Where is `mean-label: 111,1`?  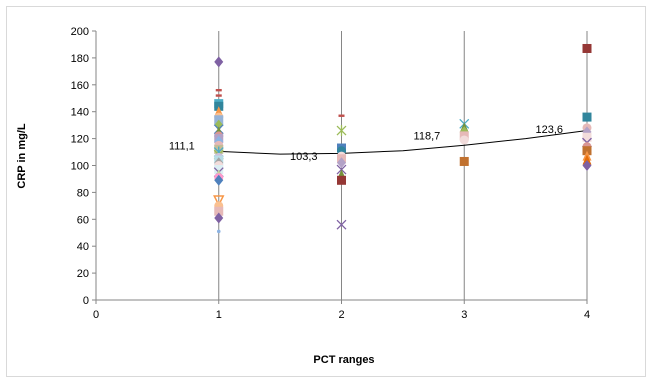 mean-label: 111,1 is located at coordinates (182, 147).